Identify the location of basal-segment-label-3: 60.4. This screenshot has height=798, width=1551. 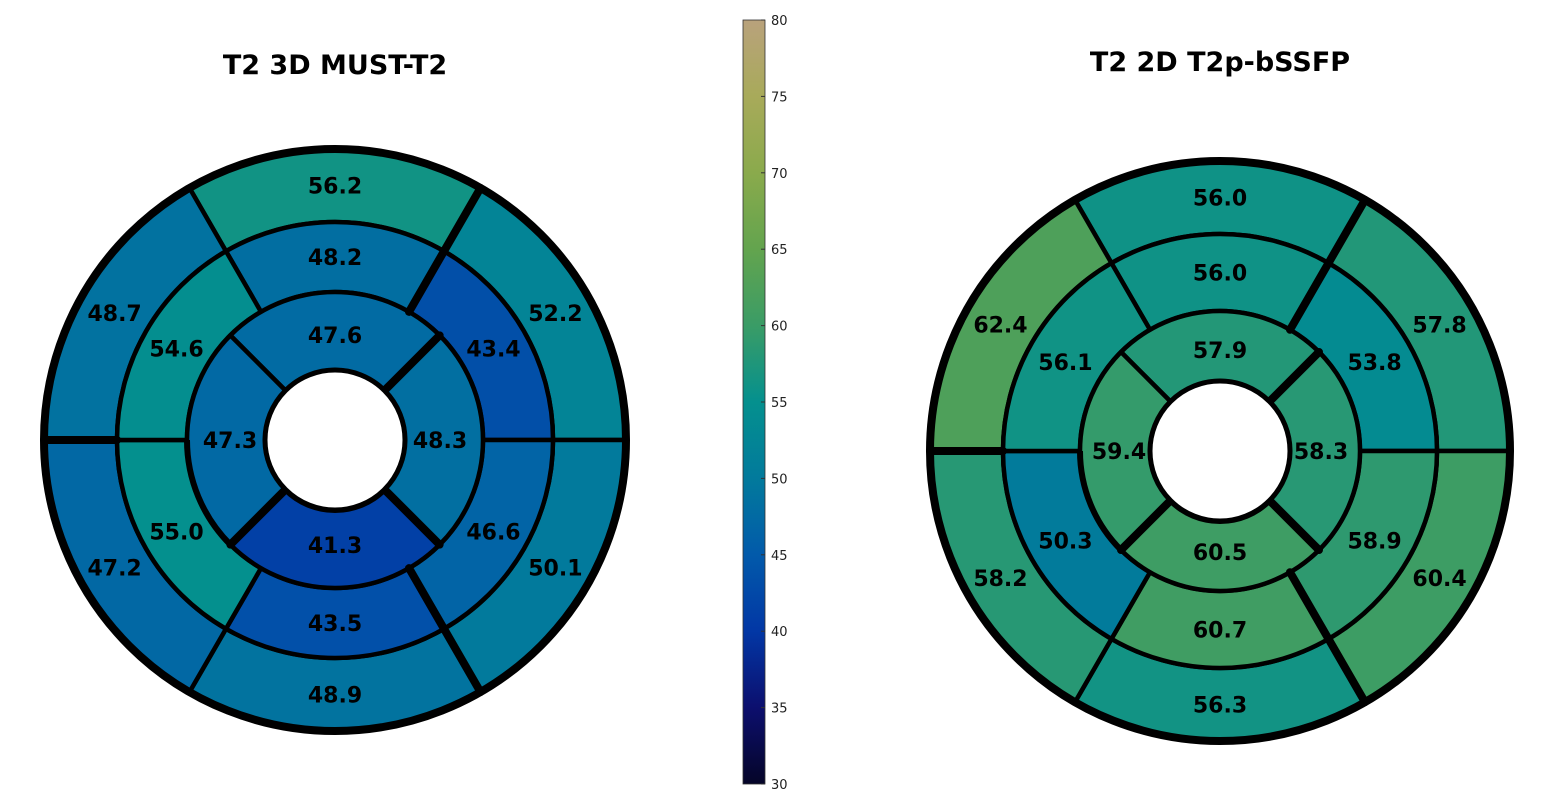
(1439, 579).